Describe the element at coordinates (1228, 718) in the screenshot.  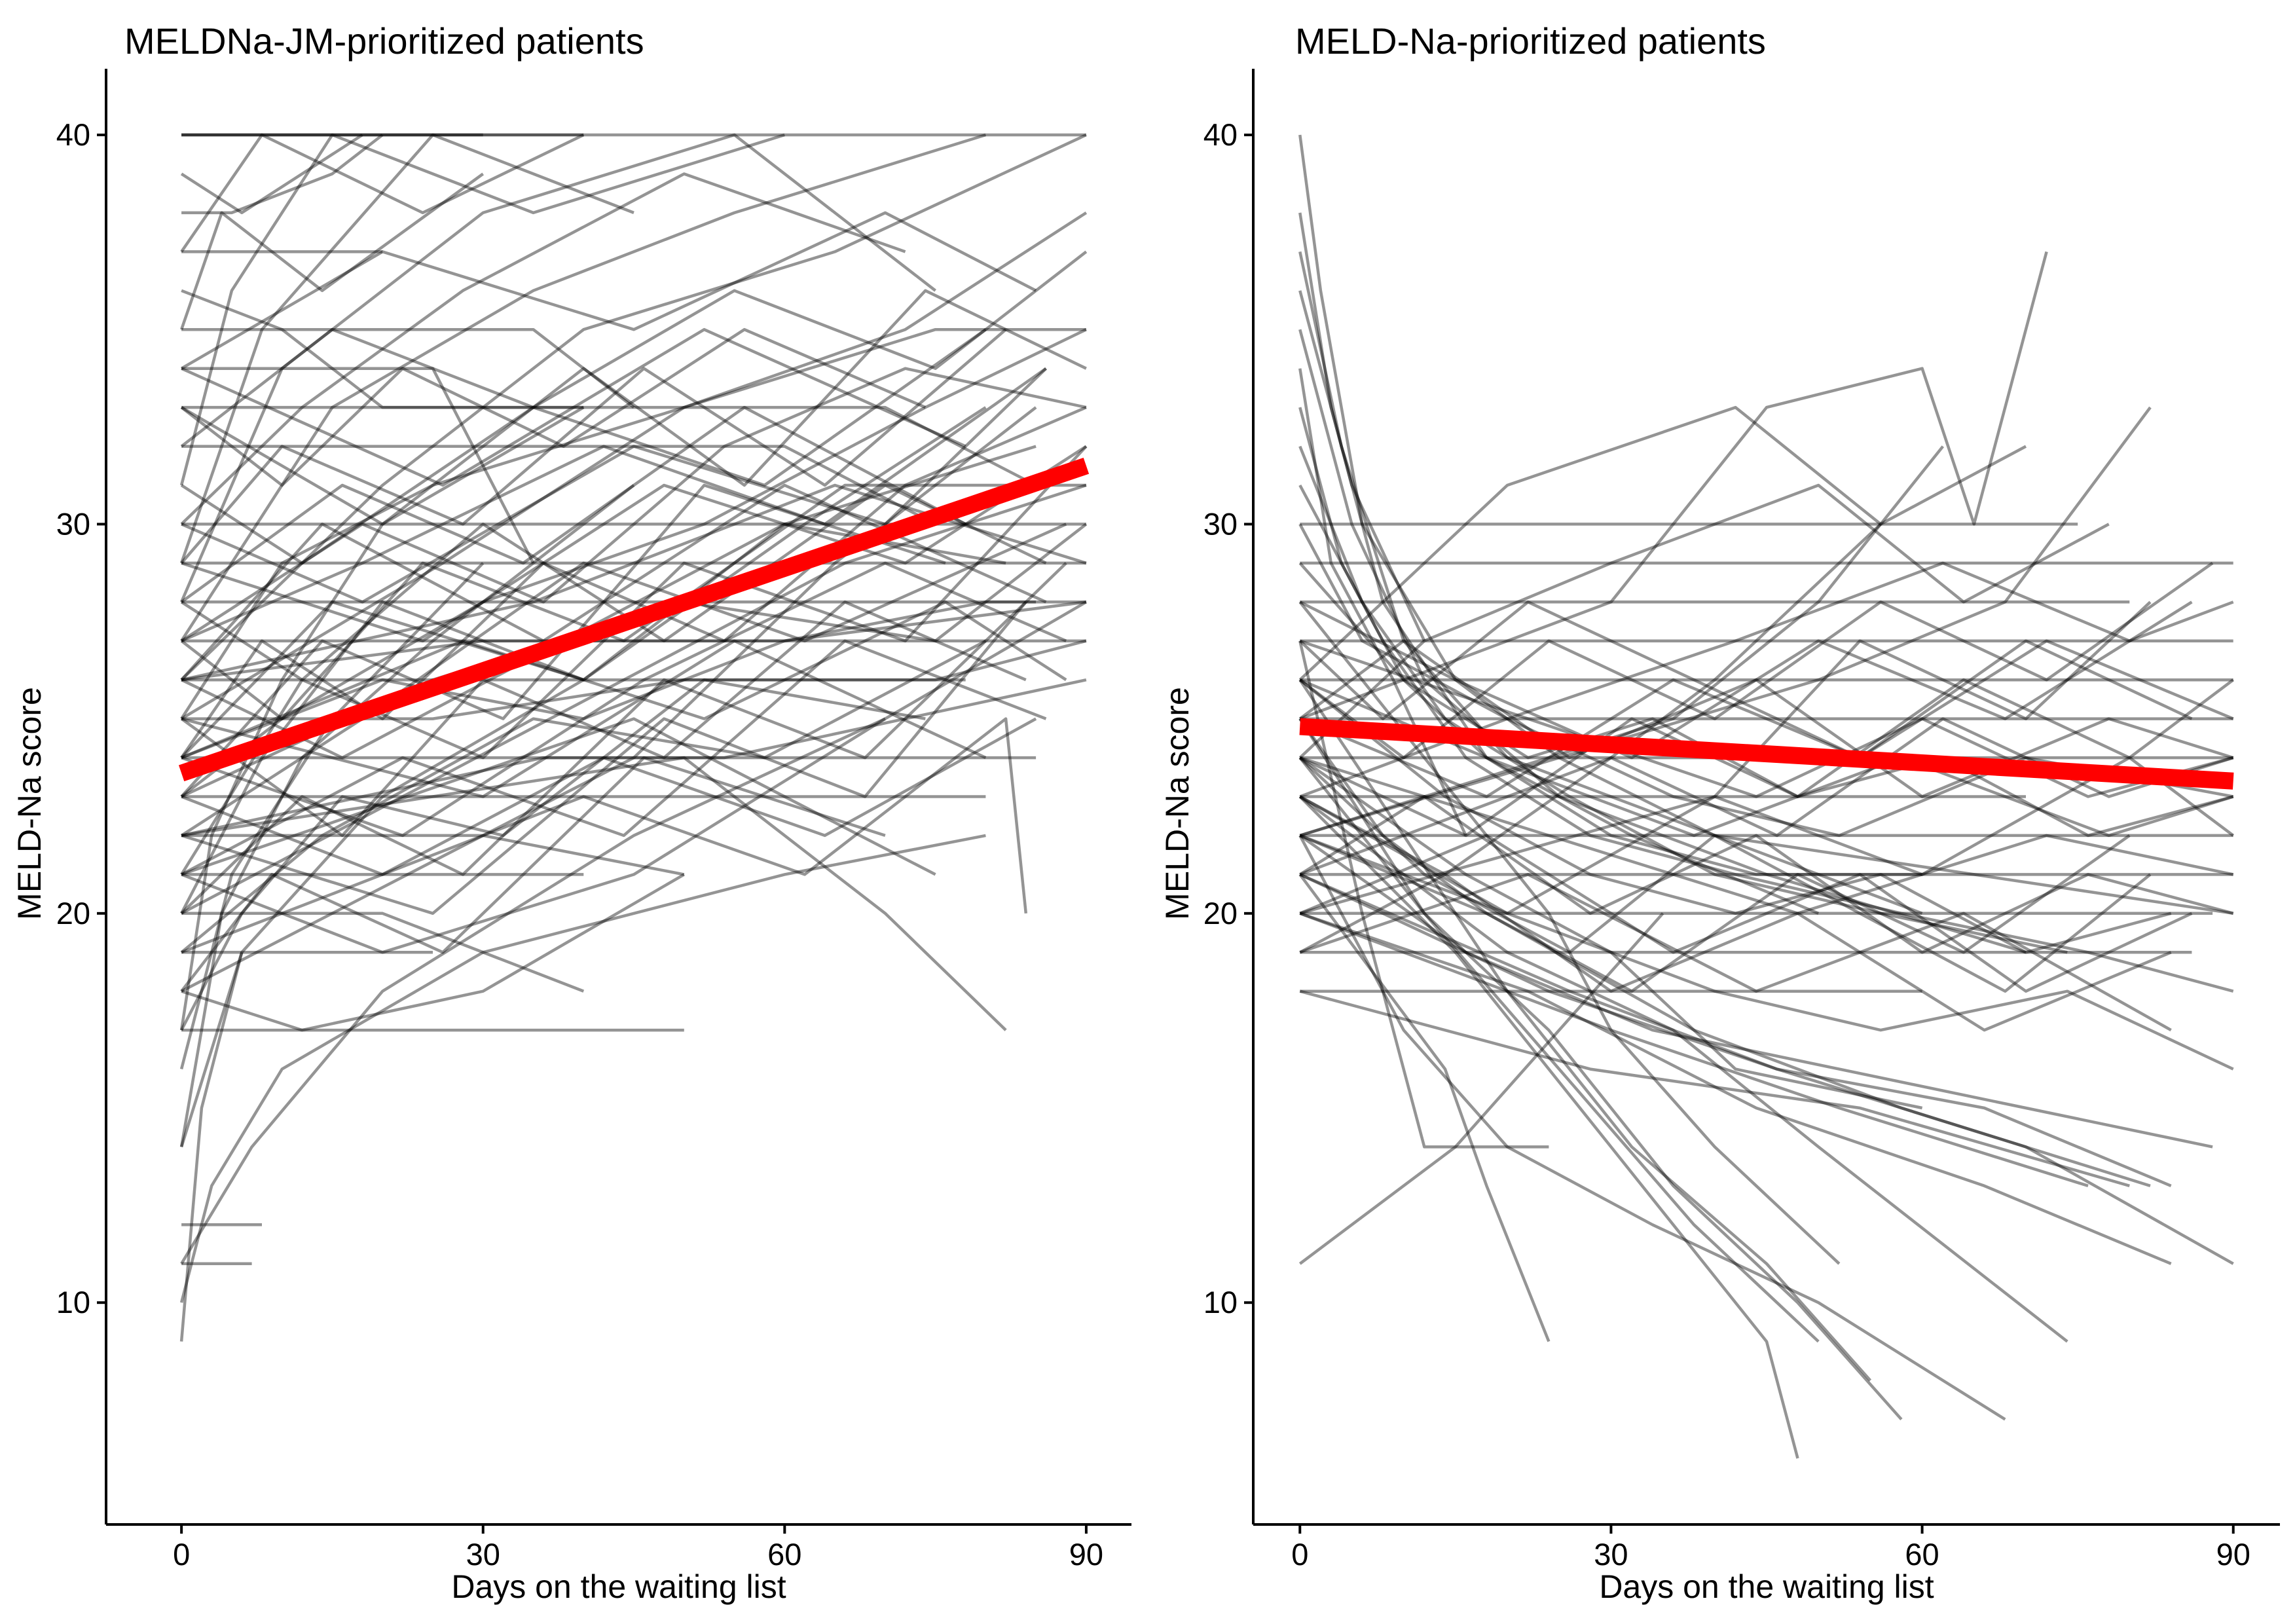
I see `right-y-ticks: 10 20 30 40` at that location.